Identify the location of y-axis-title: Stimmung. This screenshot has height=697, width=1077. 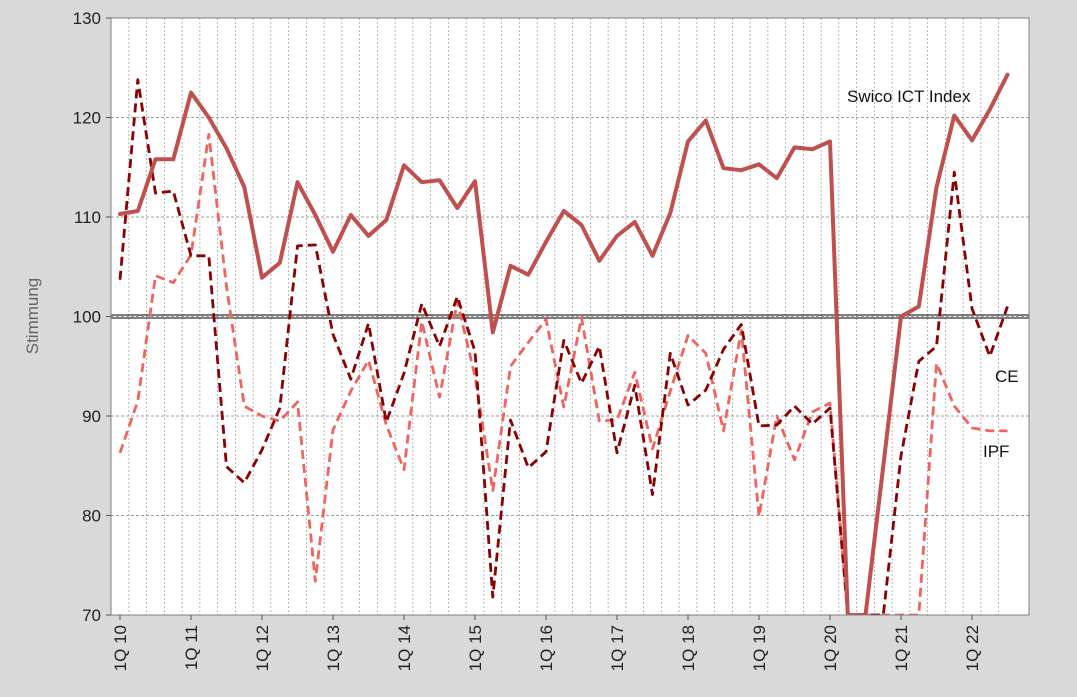
(32, 316).